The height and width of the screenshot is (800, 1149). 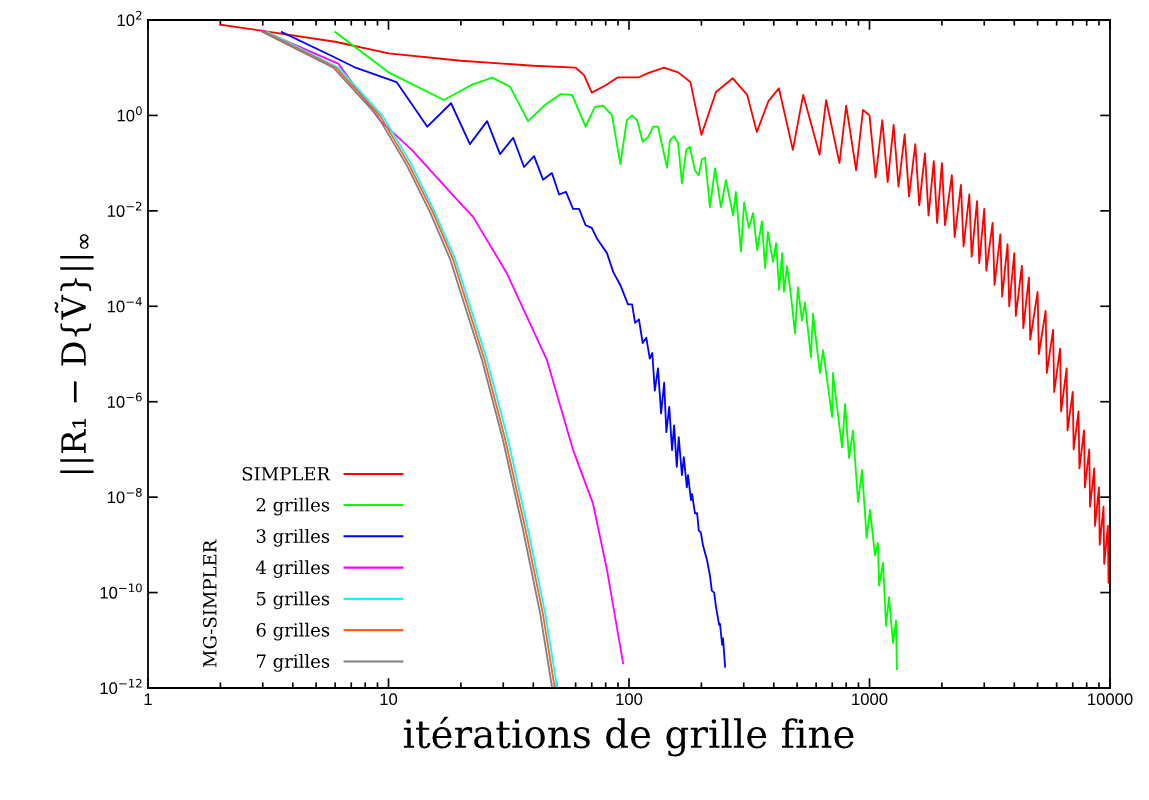 I want to click on annotation: MG-SIMPLER, so click(x=209, y=603).